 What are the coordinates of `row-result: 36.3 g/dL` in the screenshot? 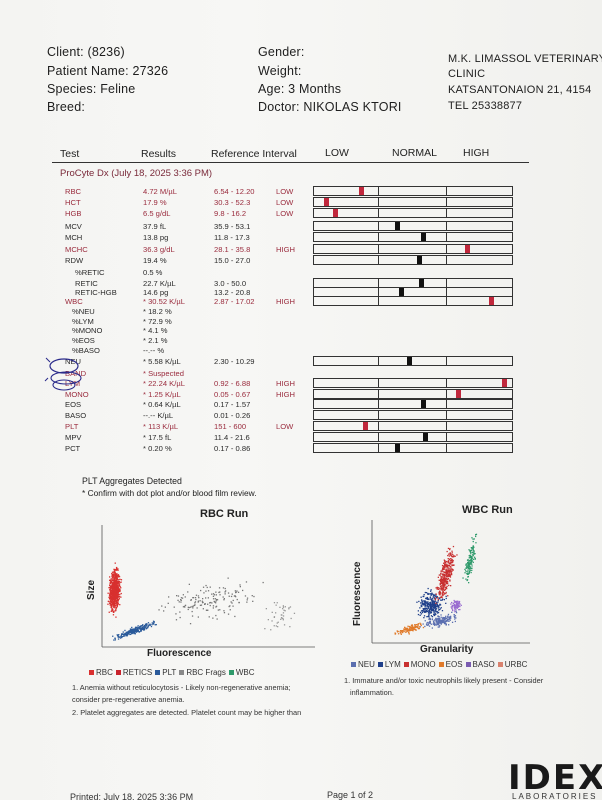 It's located at (159, 249).